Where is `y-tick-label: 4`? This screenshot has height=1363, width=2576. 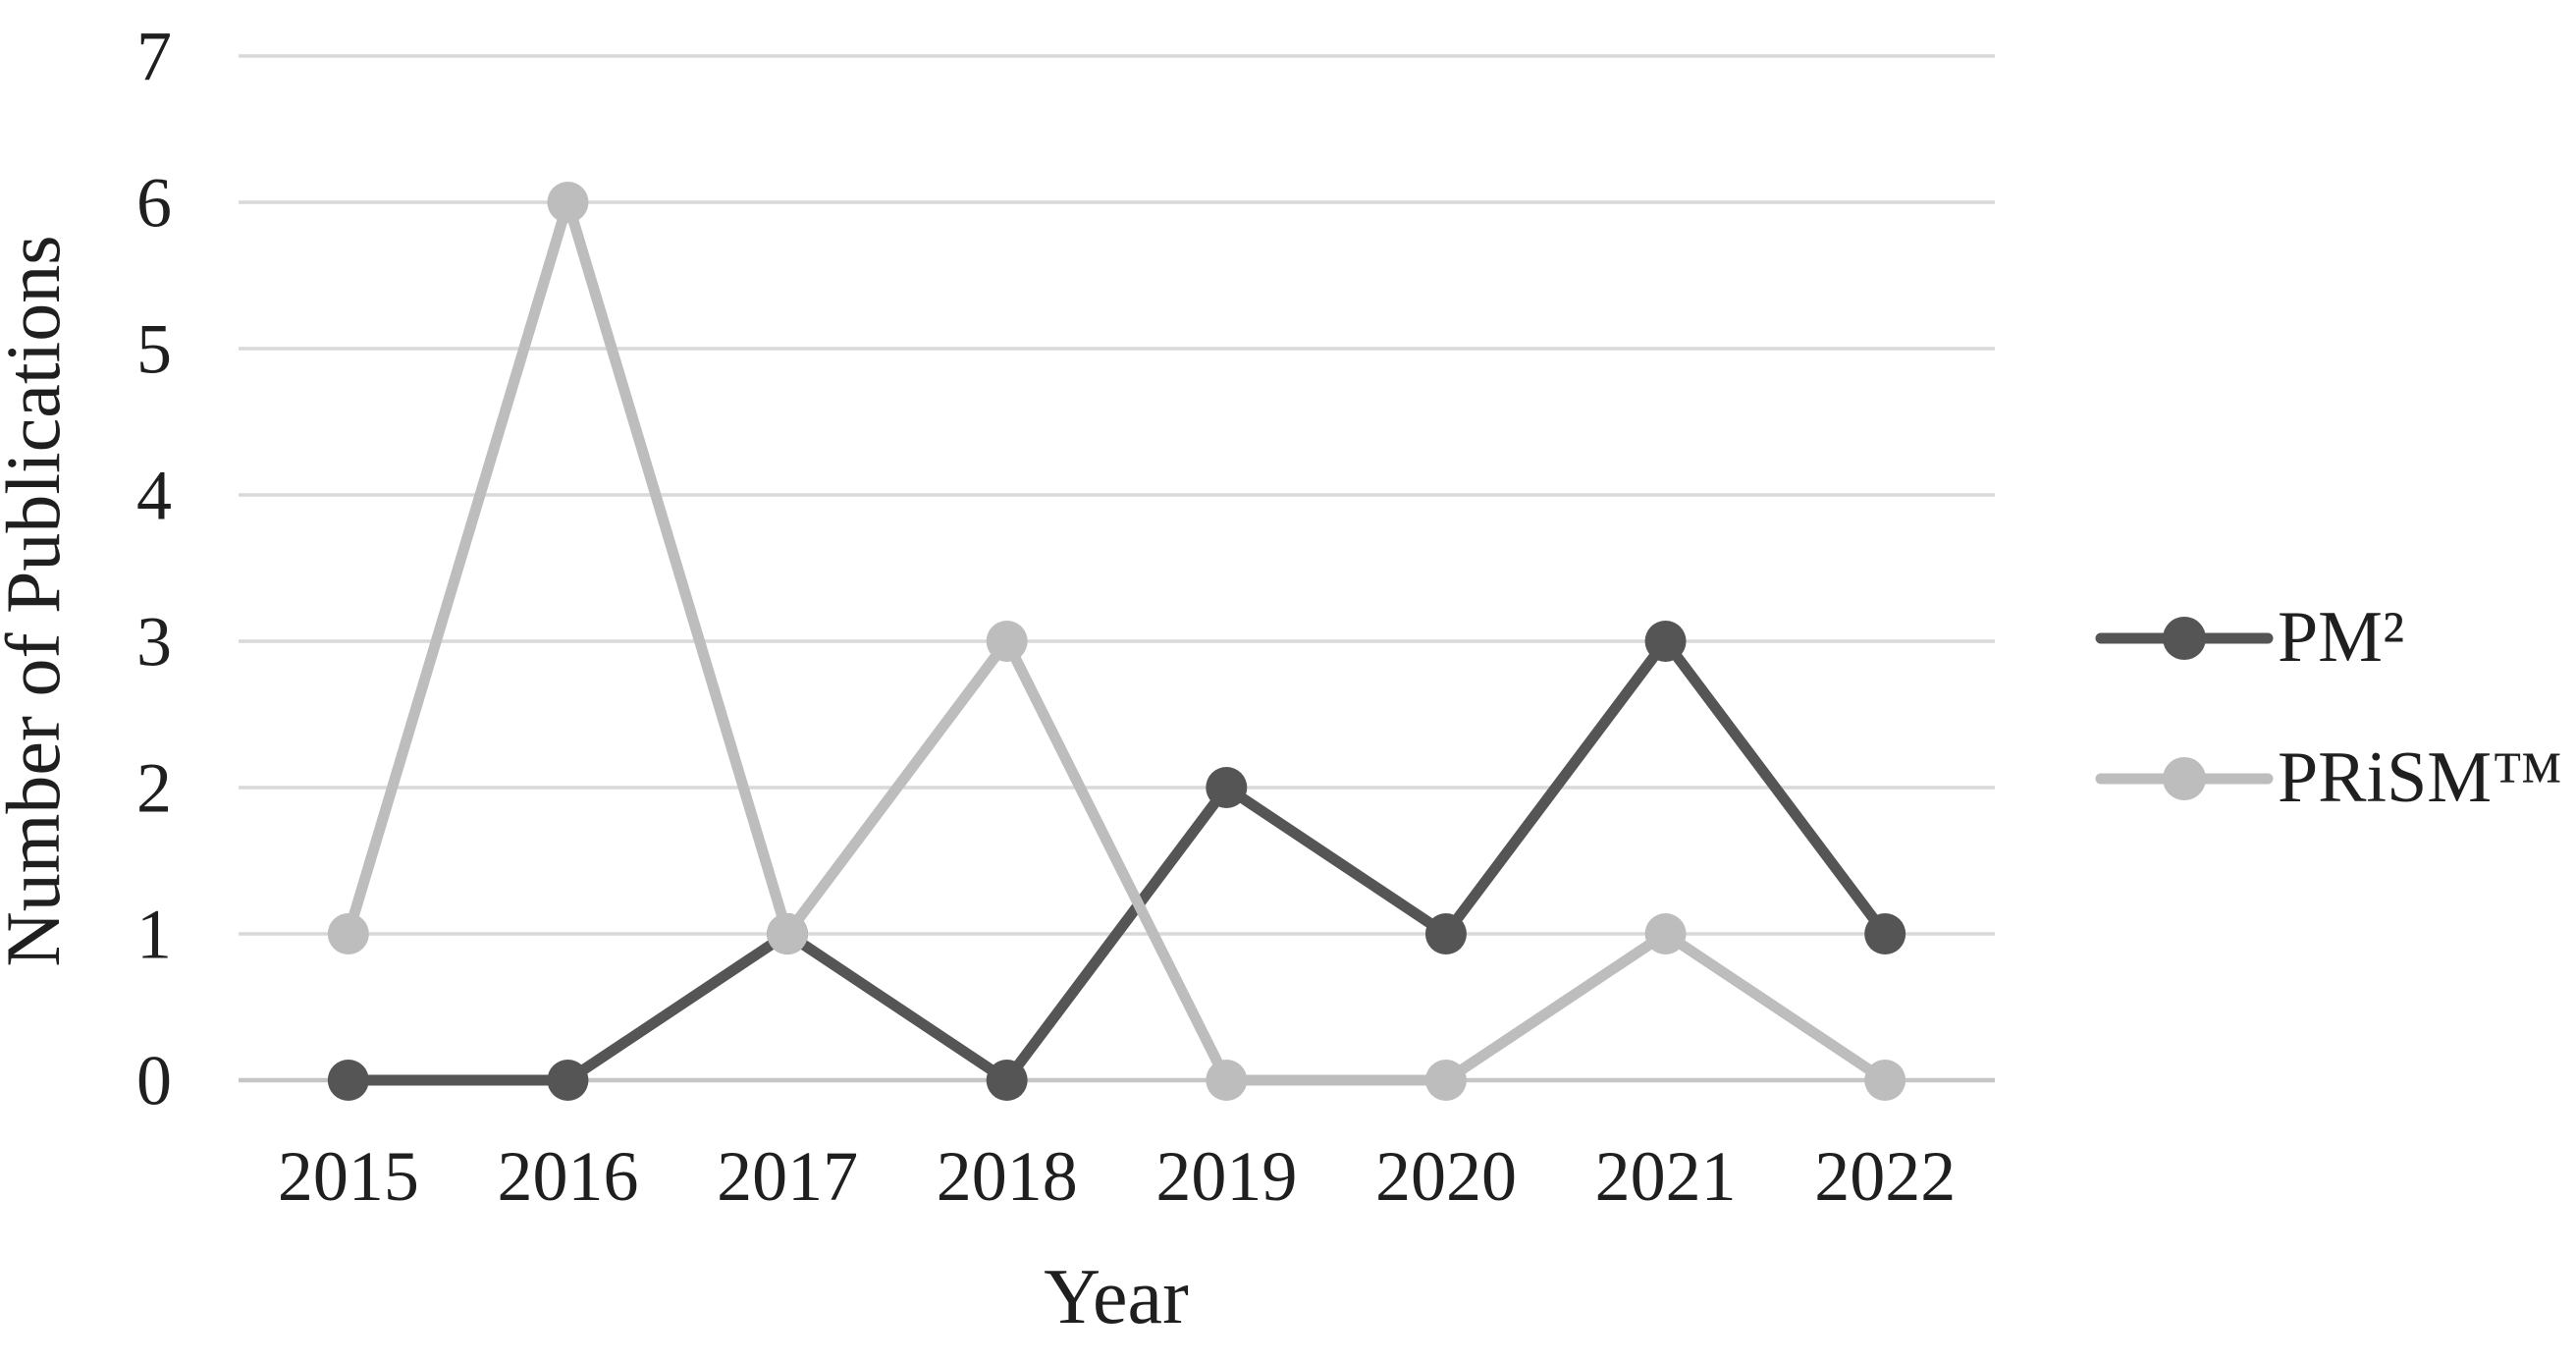
y-tick-label: 4 is located at coordinates (154, 495).